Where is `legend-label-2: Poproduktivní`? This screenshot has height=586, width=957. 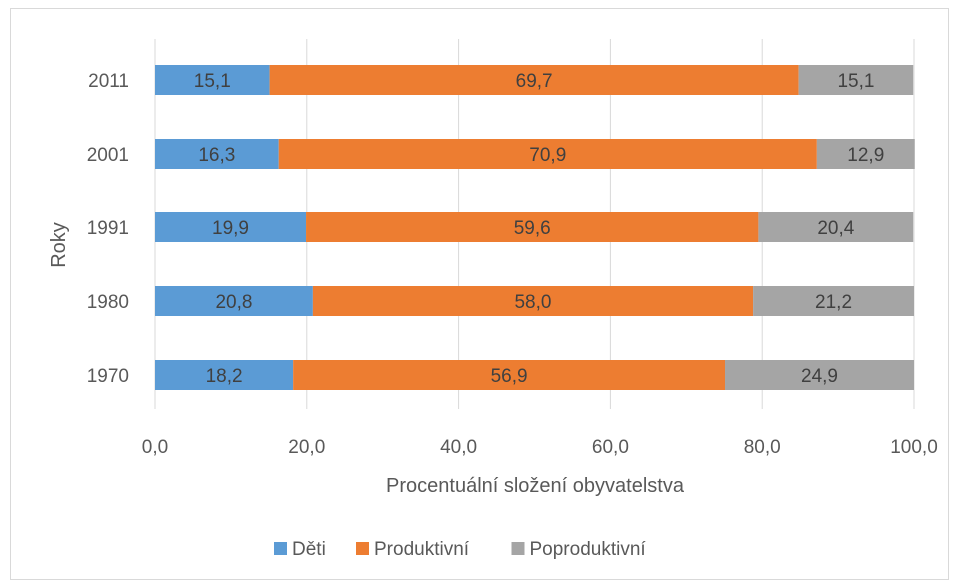 legend-label-2: Poproduktivní is located at coordinates (588, 549).